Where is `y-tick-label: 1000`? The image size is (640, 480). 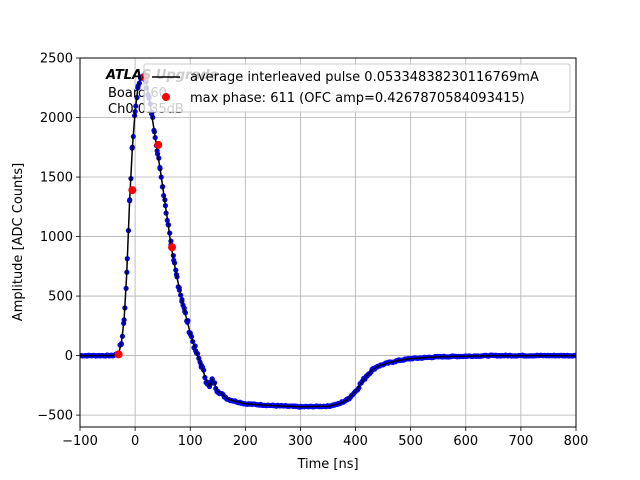 y-tick-label: 1000 is located at coordinates (56, 237).